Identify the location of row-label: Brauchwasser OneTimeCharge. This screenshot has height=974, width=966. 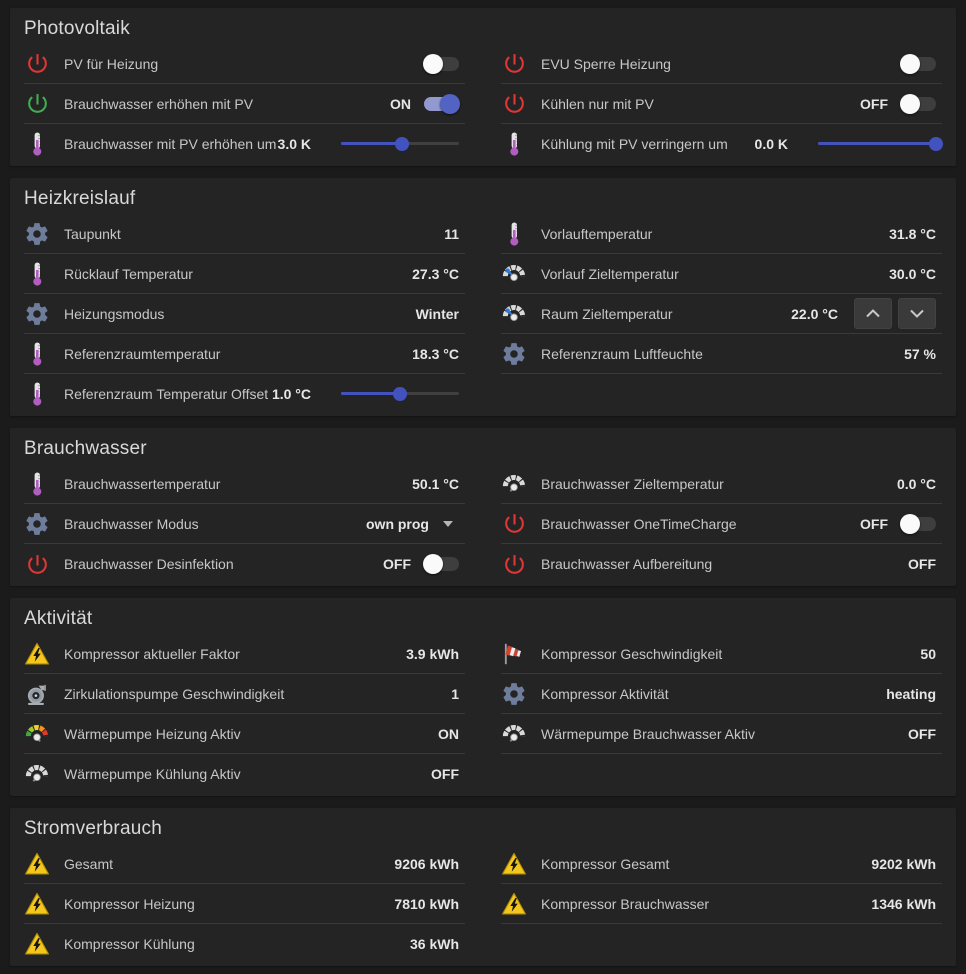
(639, 523).